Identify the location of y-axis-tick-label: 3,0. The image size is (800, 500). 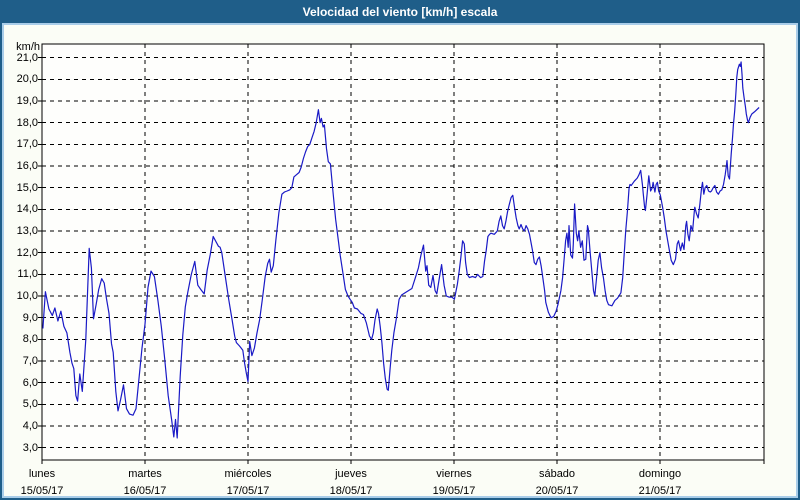
(30, 448).